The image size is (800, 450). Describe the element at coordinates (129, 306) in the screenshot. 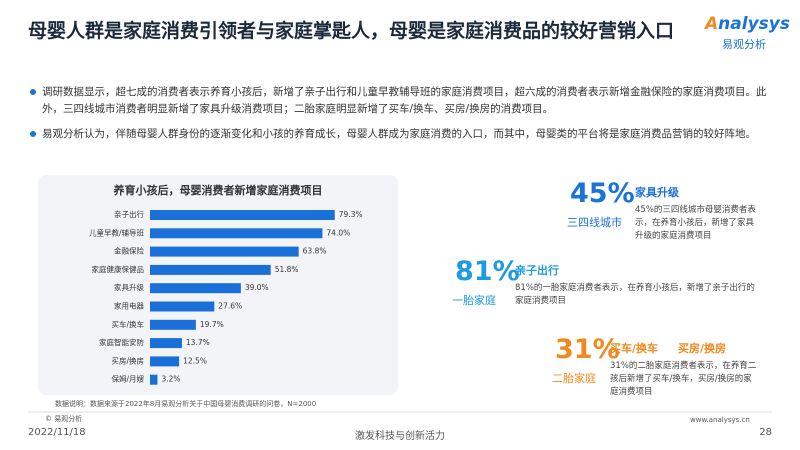

I see `category-label: 家用电器` at that location.